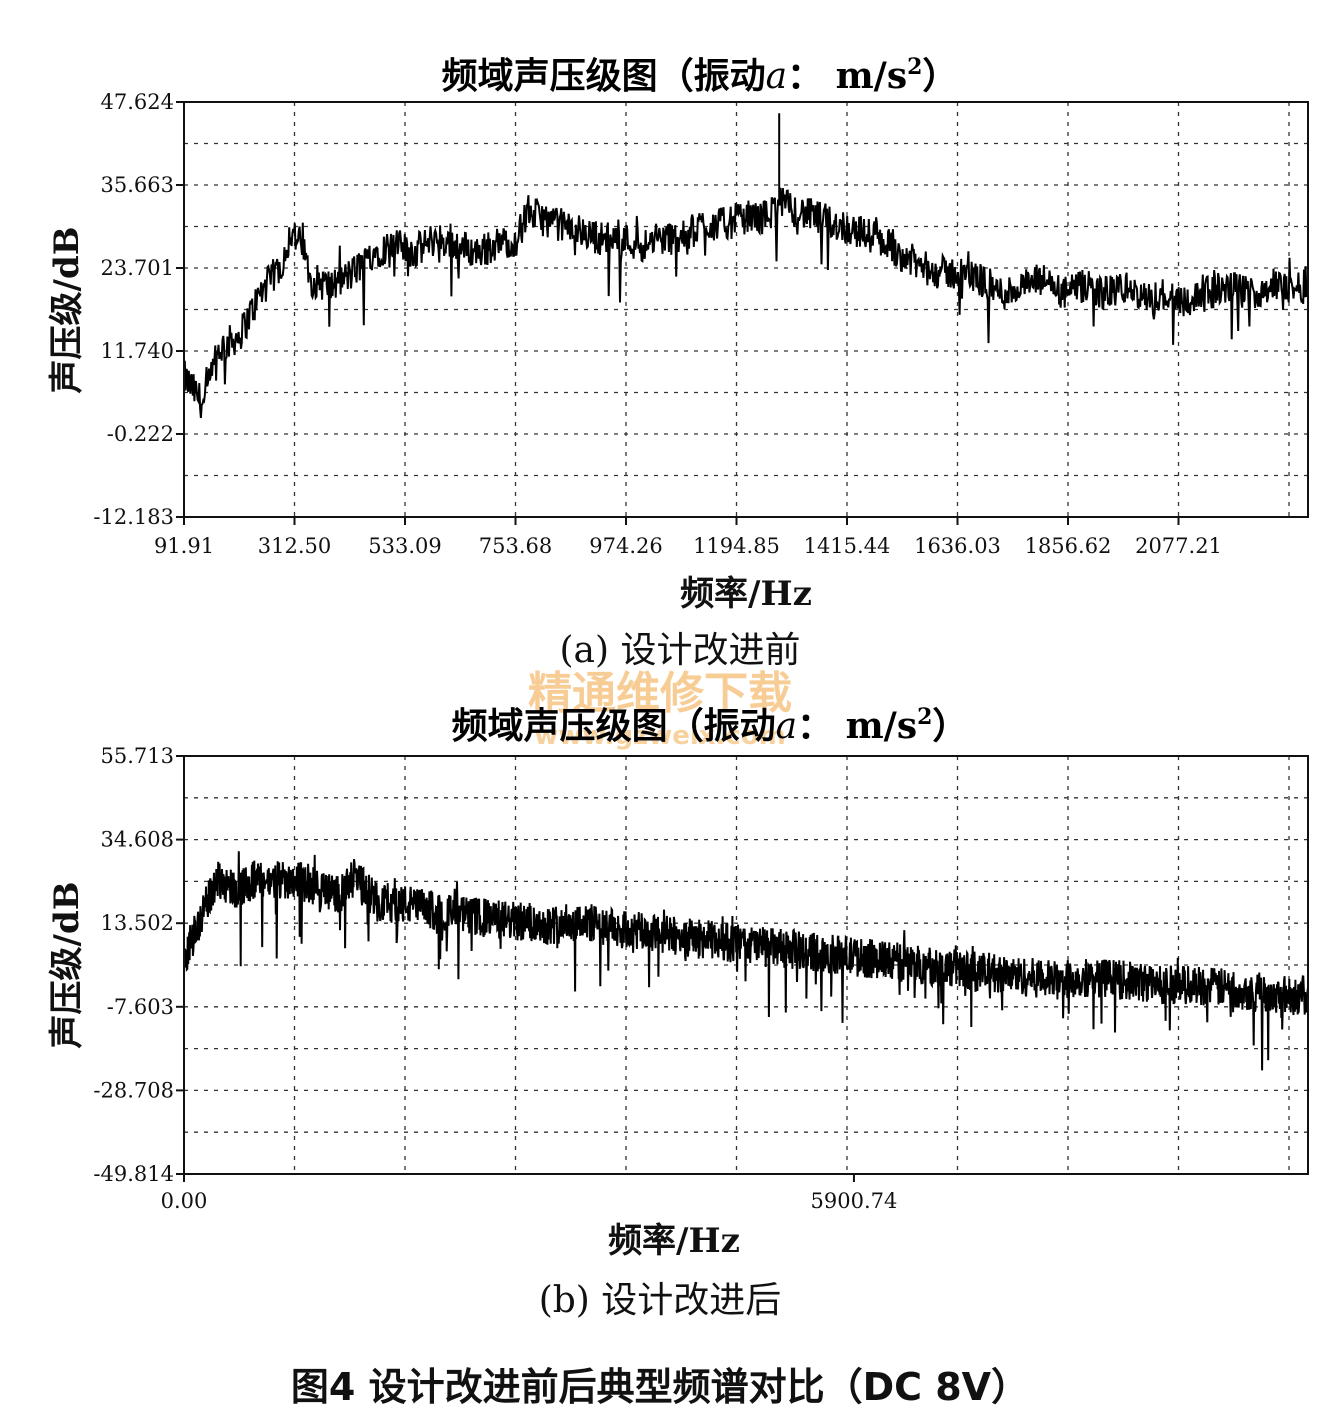 Image resolution: width=1321 pixels, height=1416 pixels. Describe the element at coordinates (660, 1300) in the screenshot. I see `plot-after-caption: (b) 设计改进后` at that location.